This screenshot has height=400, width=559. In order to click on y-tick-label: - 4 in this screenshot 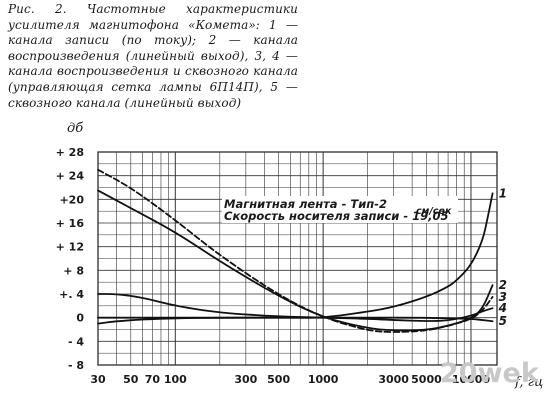, I will do `click(76, 341)`.